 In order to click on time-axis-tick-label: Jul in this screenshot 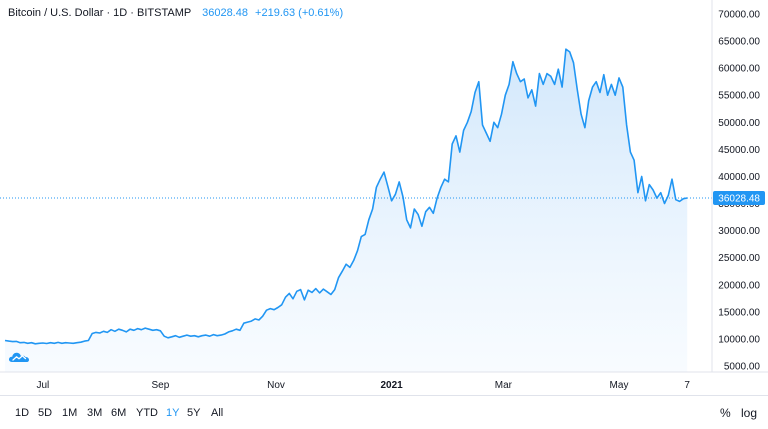, I will do `click(43, 385)`.